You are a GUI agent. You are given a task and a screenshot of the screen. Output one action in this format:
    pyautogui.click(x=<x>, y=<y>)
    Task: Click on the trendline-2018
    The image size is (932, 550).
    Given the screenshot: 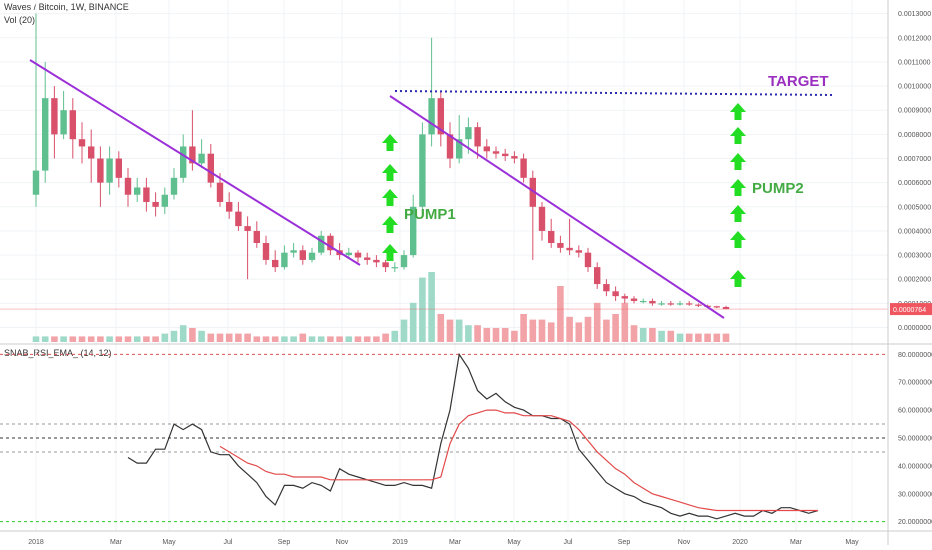 What is the action you would take?
    pyautogui.click(x=195, y=162)
    